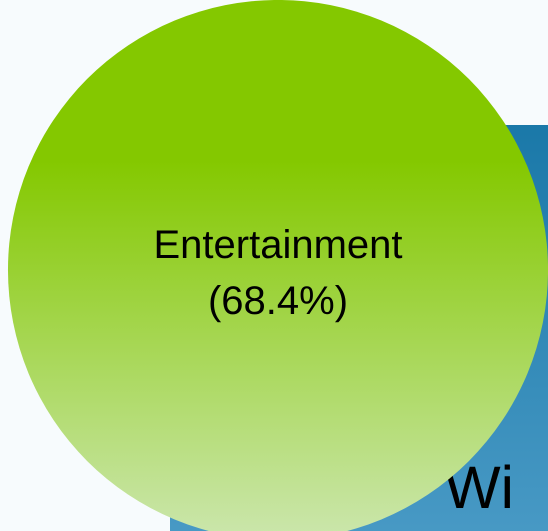 The height and width of the screenshot is (531, 548). I want to click on data-label: (68.4%), so click(278, 301).